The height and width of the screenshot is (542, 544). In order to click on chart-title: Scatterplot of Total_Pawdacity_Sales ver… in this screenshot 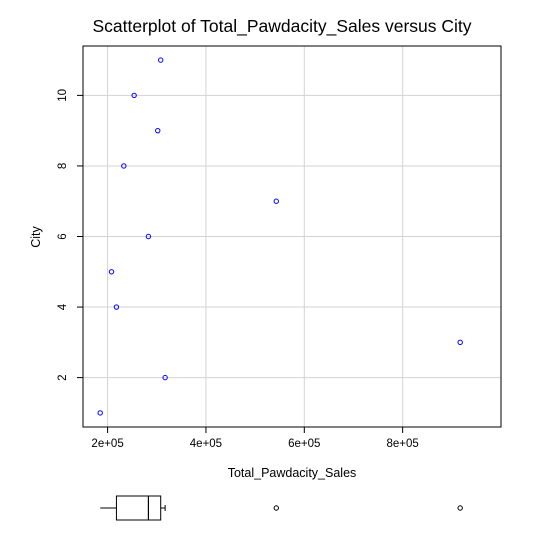, I will do `click(281, 26)`.